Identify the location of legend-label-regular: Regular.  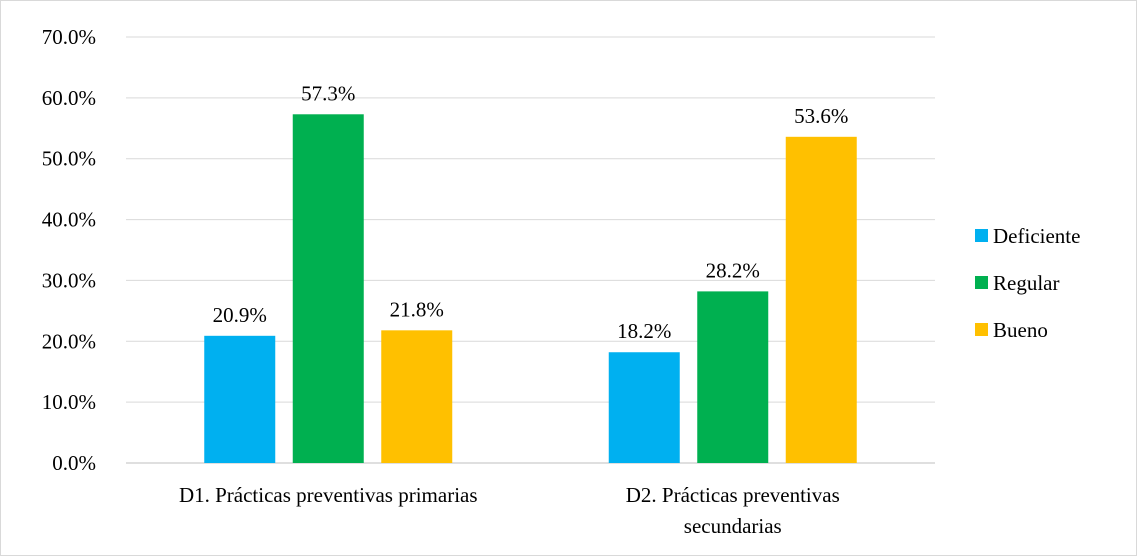
(1026, 283).